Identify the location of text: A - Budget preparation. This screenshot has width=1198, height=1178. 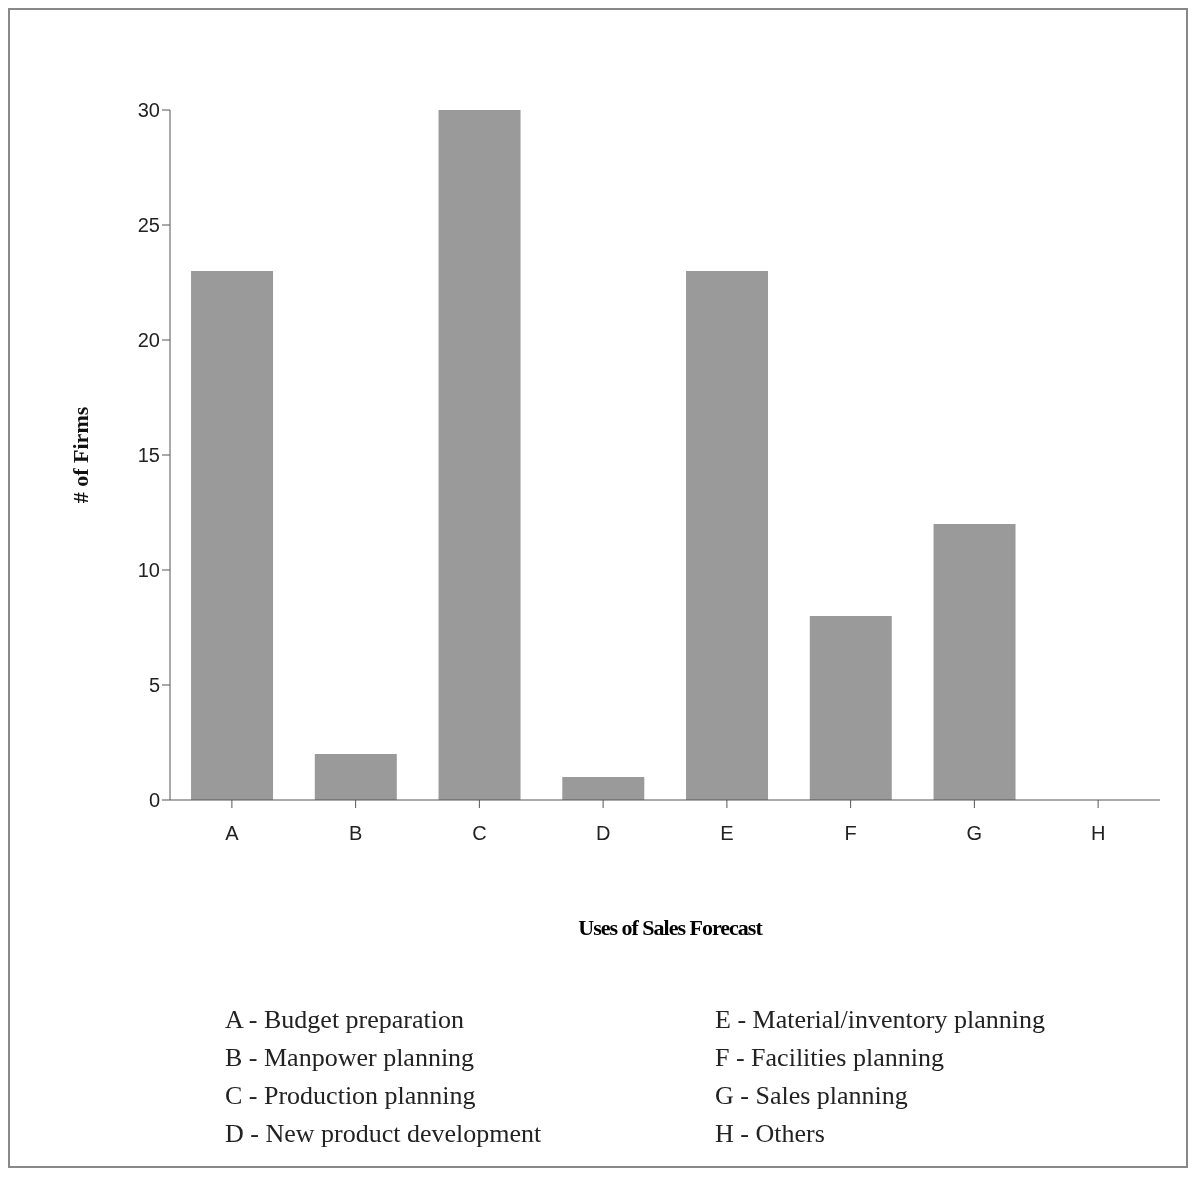
(345, 1020).